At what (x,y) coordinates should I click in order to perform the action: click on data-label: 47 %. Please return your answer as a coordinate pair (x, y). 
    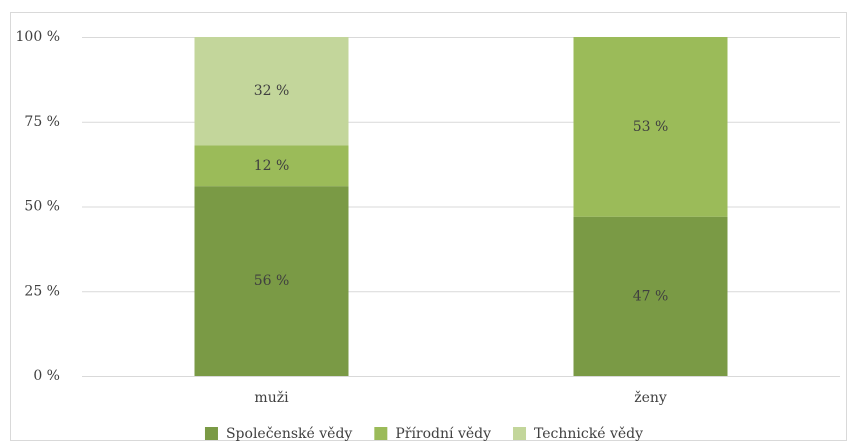
    Looking at the image, I should click on (651, 296).